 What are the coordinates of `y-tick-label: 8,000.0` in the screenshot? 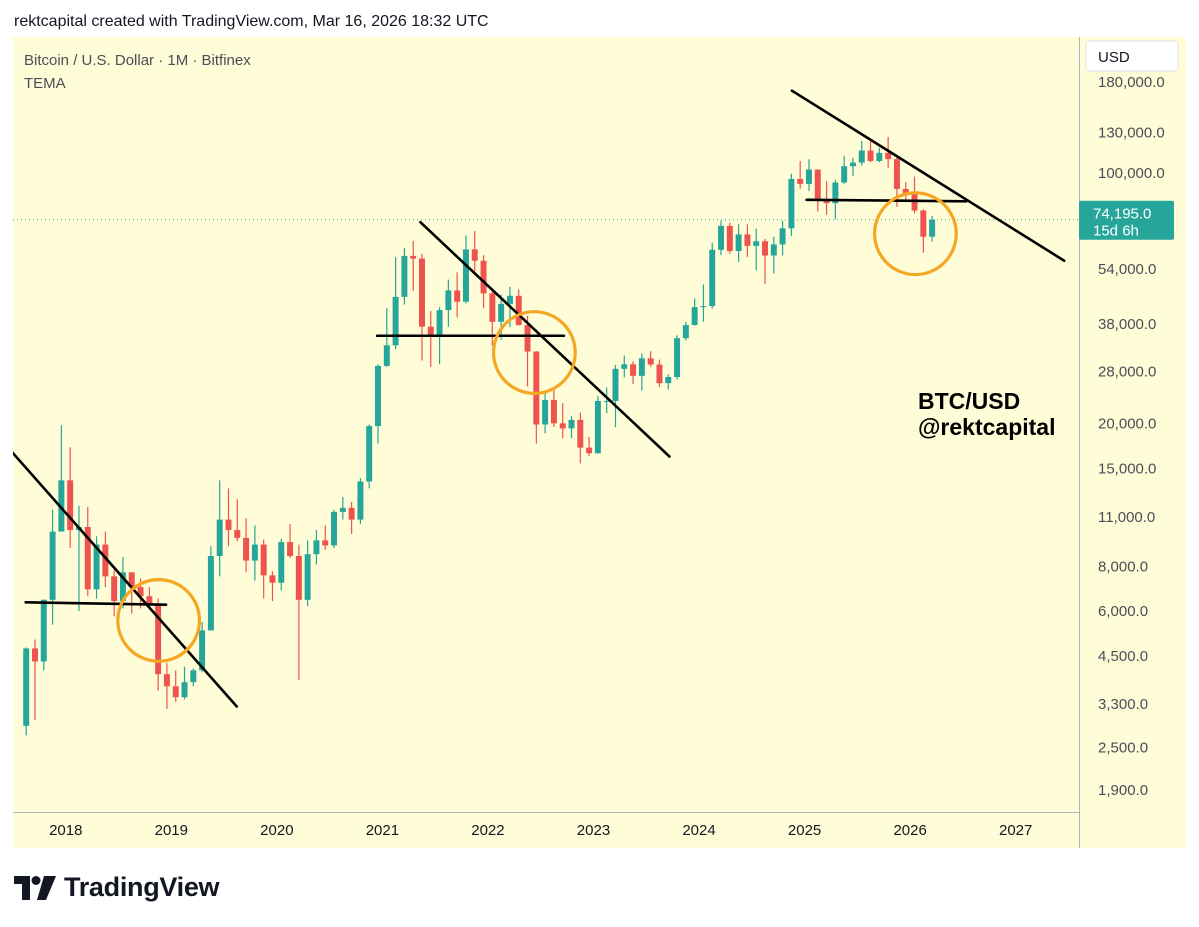 It's located at (1123, 566).